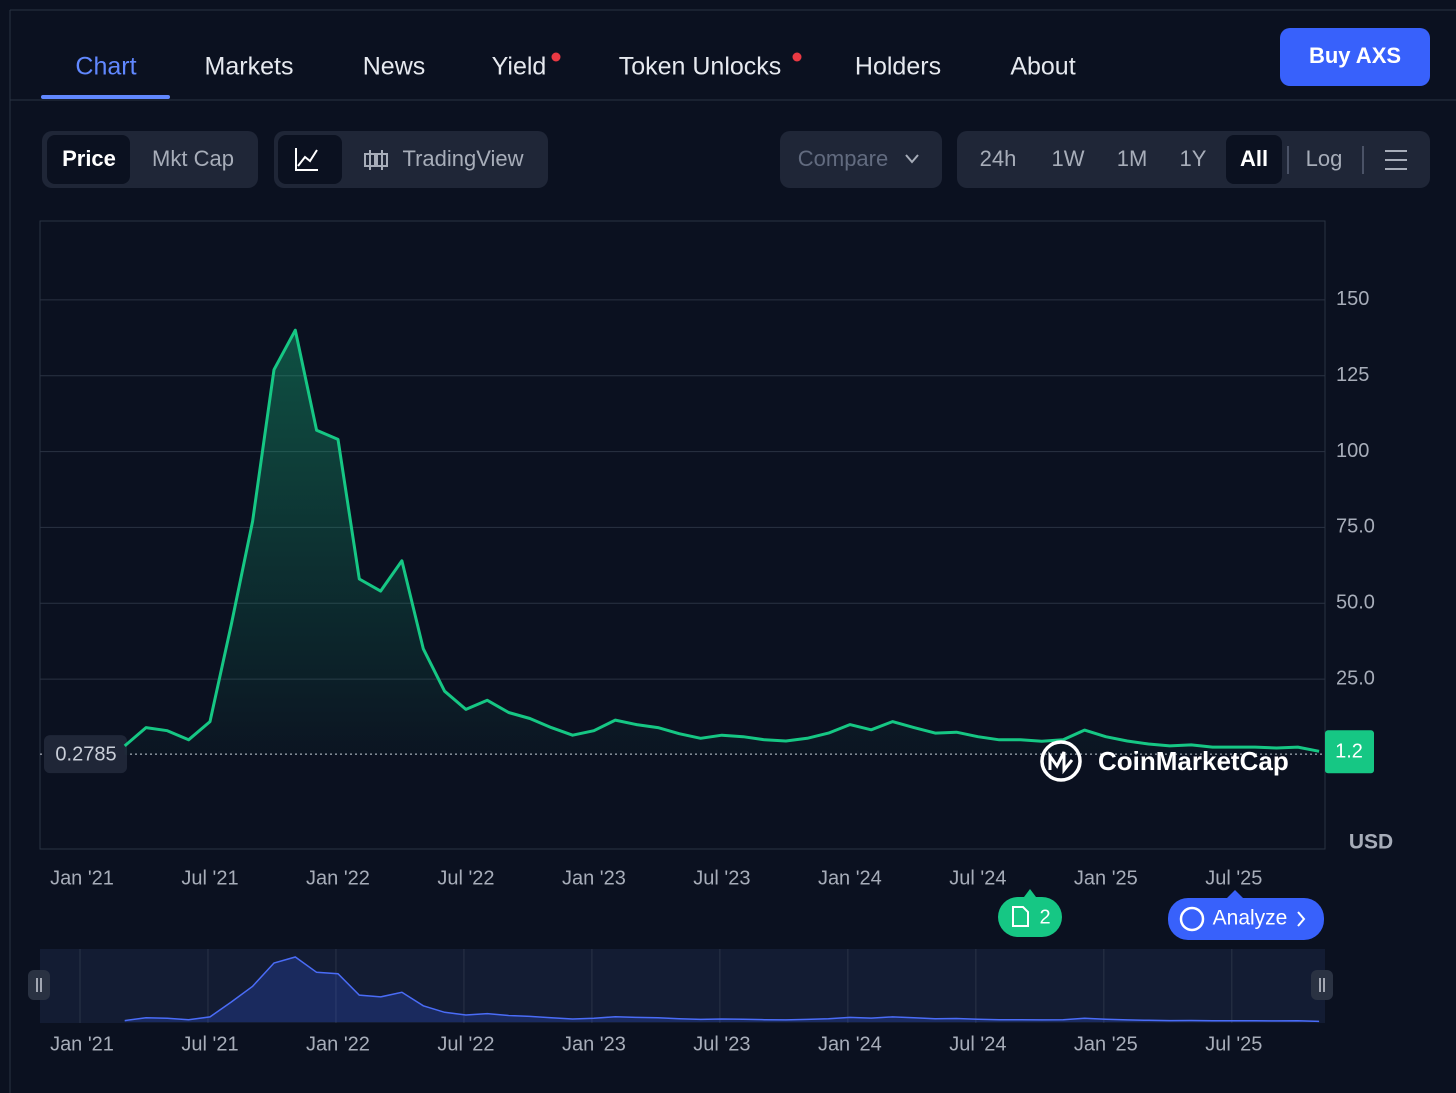  I want to click on toggle-group, so click(411, 159).